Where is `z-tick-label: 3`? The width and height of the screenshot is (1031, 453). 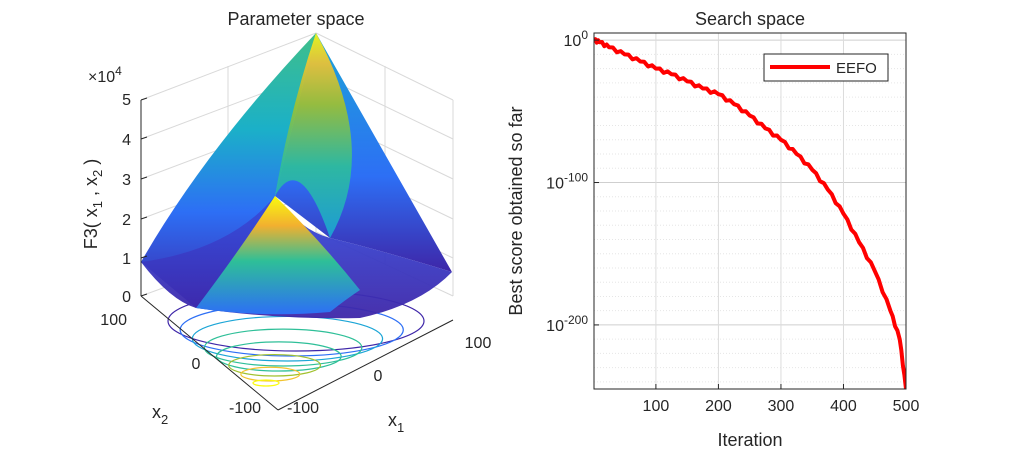
z-tick-label: 3 is located at coordinates (126, 180).